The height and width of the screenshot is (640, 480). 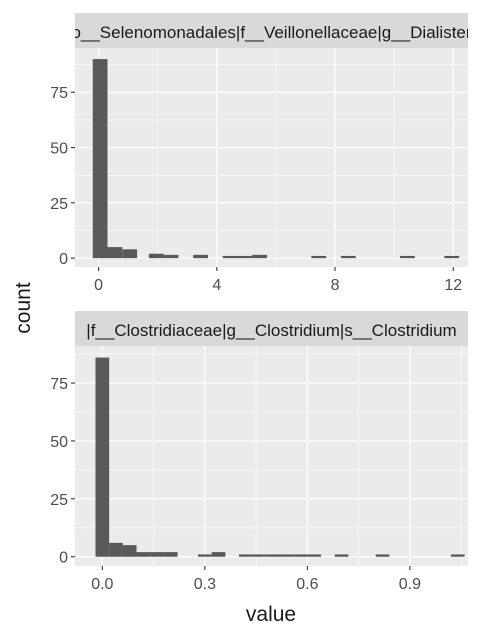 What do you see at coordinates (23, 308) in the screenshot?
I see `y-axis-title: count` at bounding box center [23, 308].